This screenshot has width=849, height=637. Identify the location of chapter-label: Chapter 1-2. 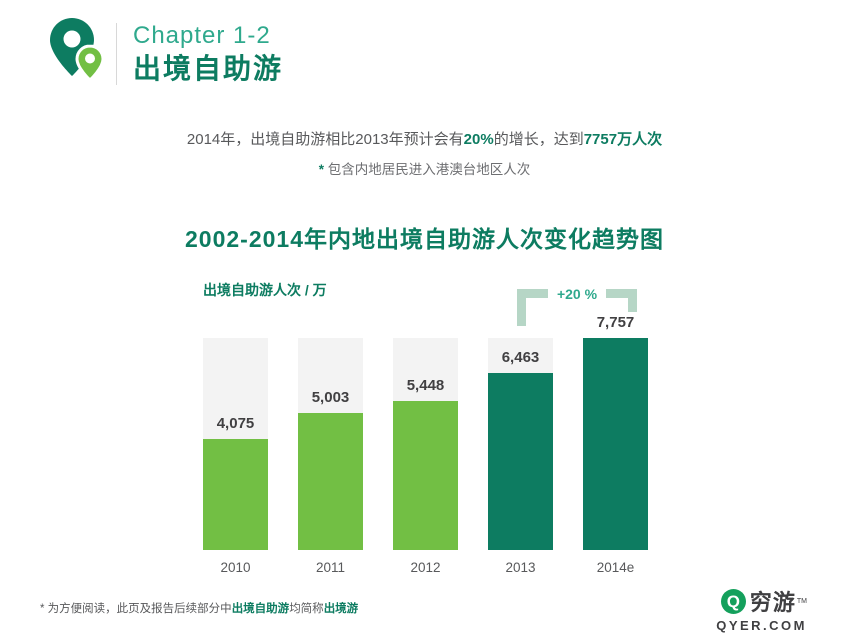
(202, 36).